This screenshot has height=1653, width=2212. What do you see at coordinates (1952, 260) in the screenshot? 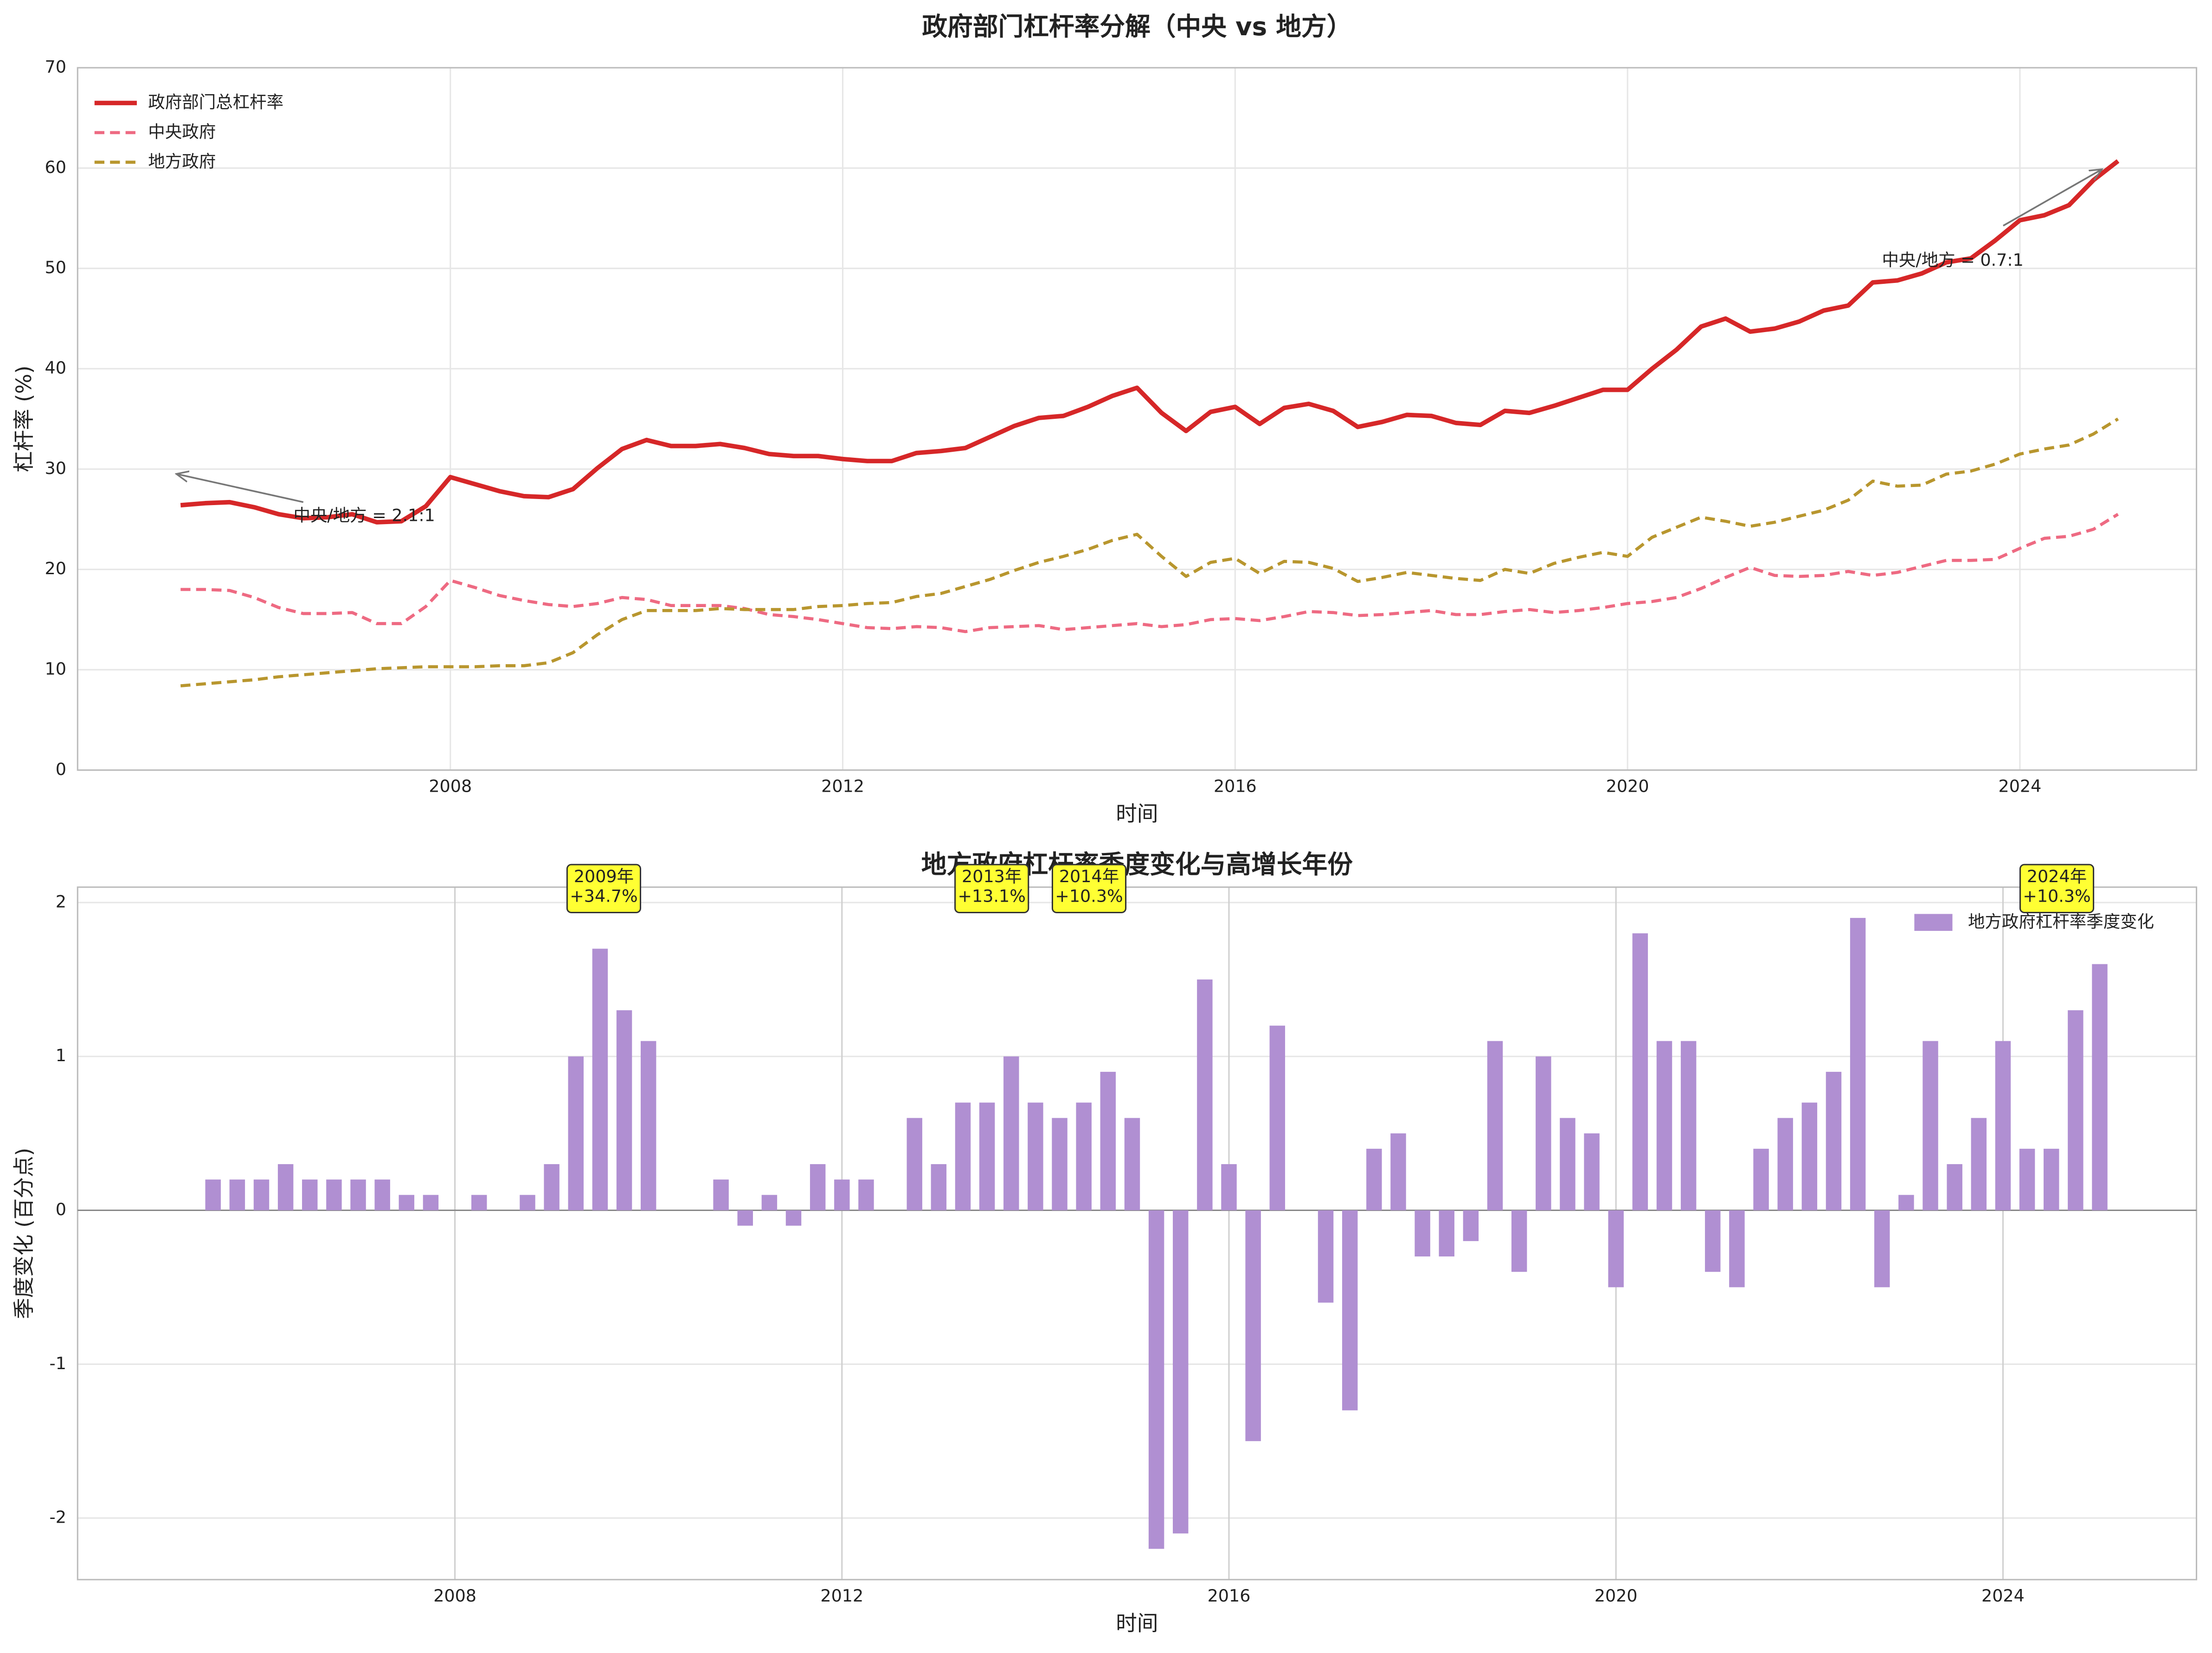
I see `annotation: 中央/地方 = 0.7:1` at bounding box center [1952, 260].